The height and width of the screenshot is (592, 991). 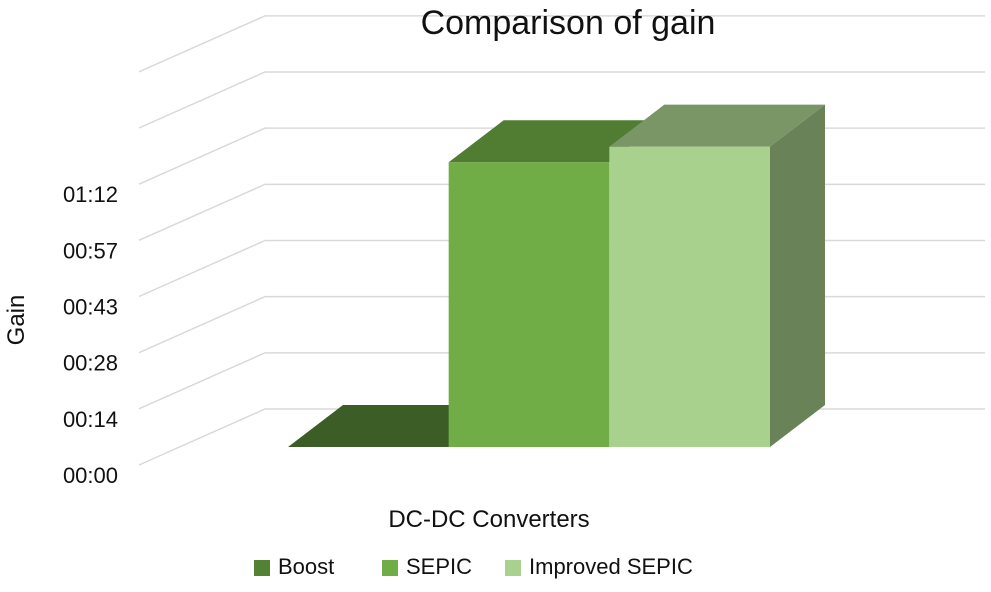 I want to click on legend-item-sepic: SEPIC, so click(x=427, y=566).